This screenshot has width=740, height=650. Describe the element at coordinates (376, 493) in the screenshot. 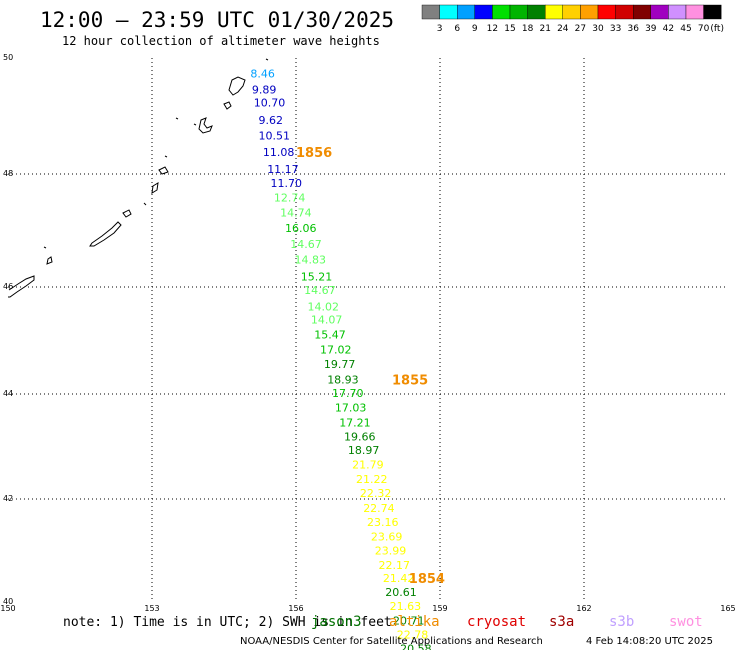

I see `swh-value-label: 22.32` at that location.